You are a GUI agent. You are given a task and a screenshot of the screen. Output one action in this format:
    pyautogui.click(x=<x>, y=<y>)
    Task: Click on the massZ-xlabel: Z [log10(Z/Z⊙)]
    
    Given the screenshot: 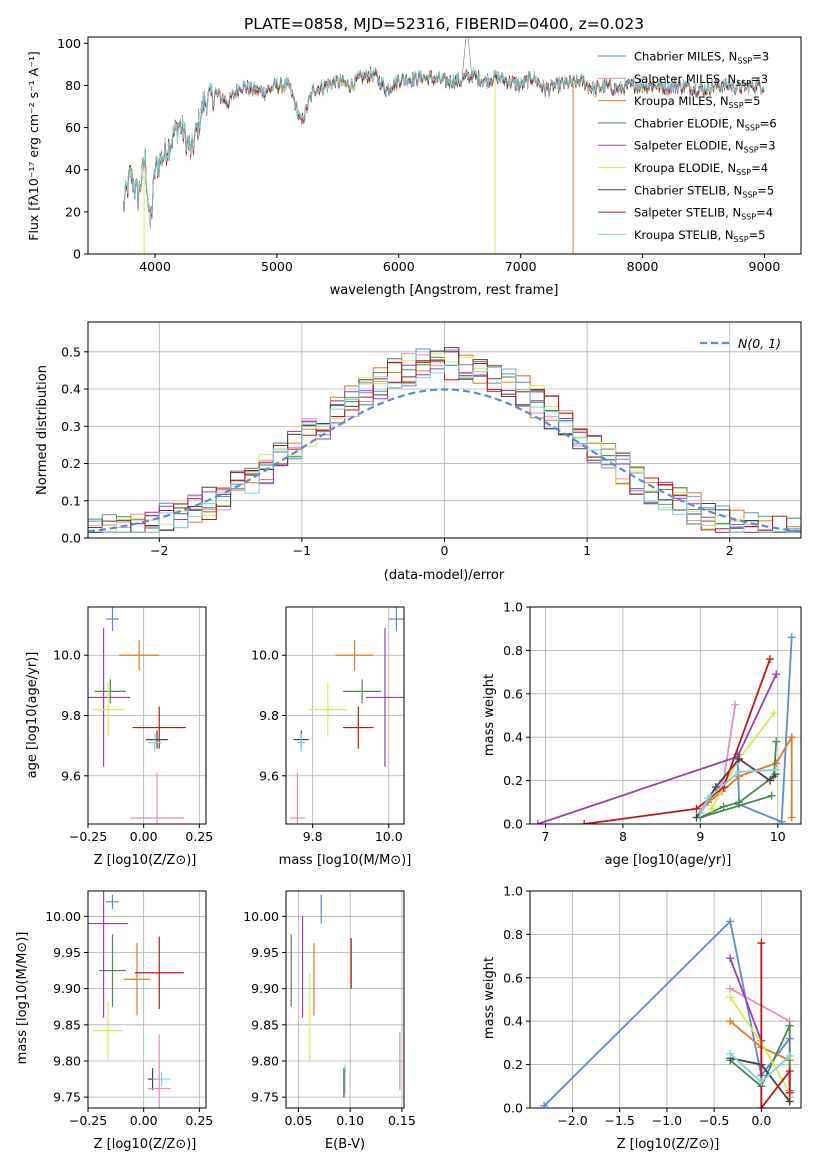 What is the action you would take?
    pyautogui.click(x=145, y=1144)
    